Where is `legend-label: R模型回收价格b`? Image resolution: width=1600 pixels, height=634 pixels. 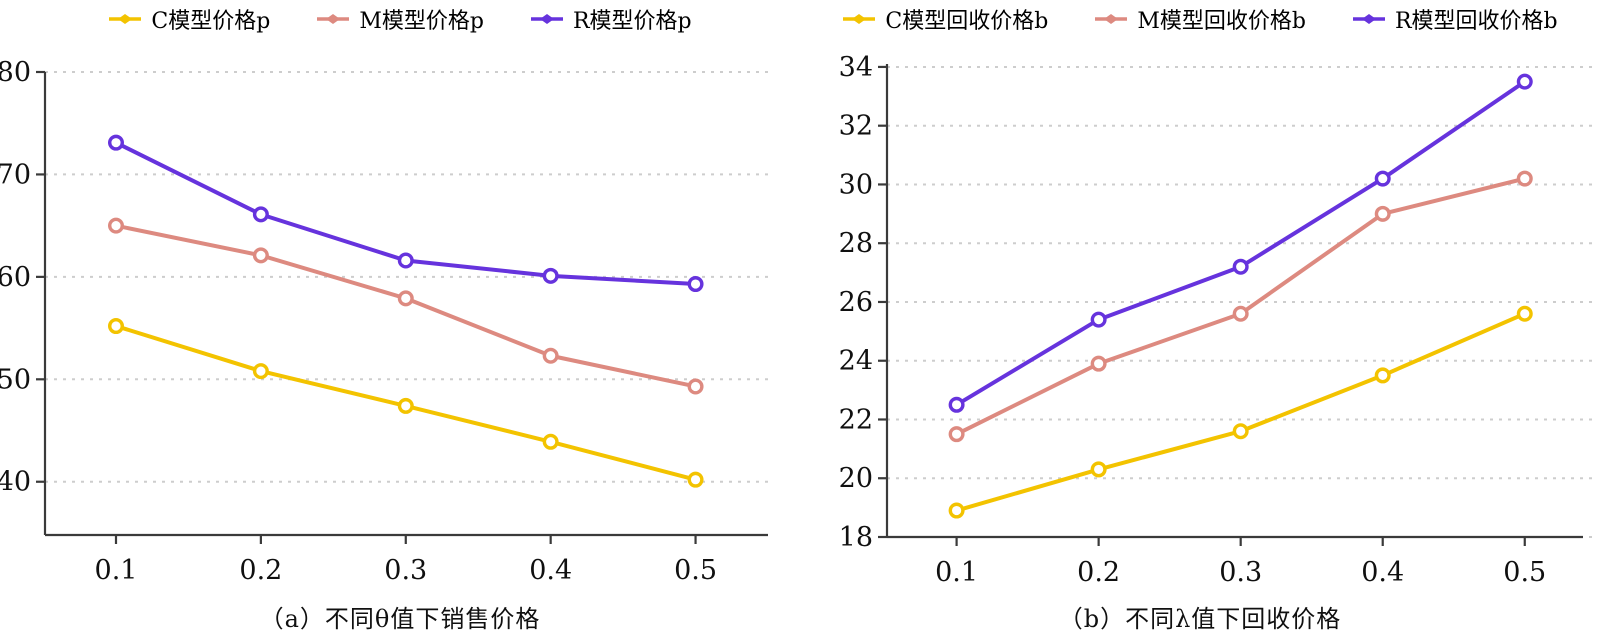 legend-label: R模型回收价格b is located at coordinates (1476, 21).